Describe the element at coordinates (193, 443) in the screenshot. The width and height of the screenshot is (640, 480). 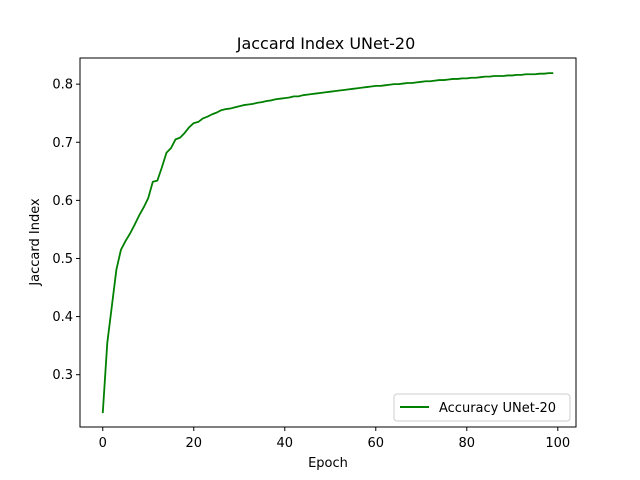
I see `x-tick-label: 20` at that location.